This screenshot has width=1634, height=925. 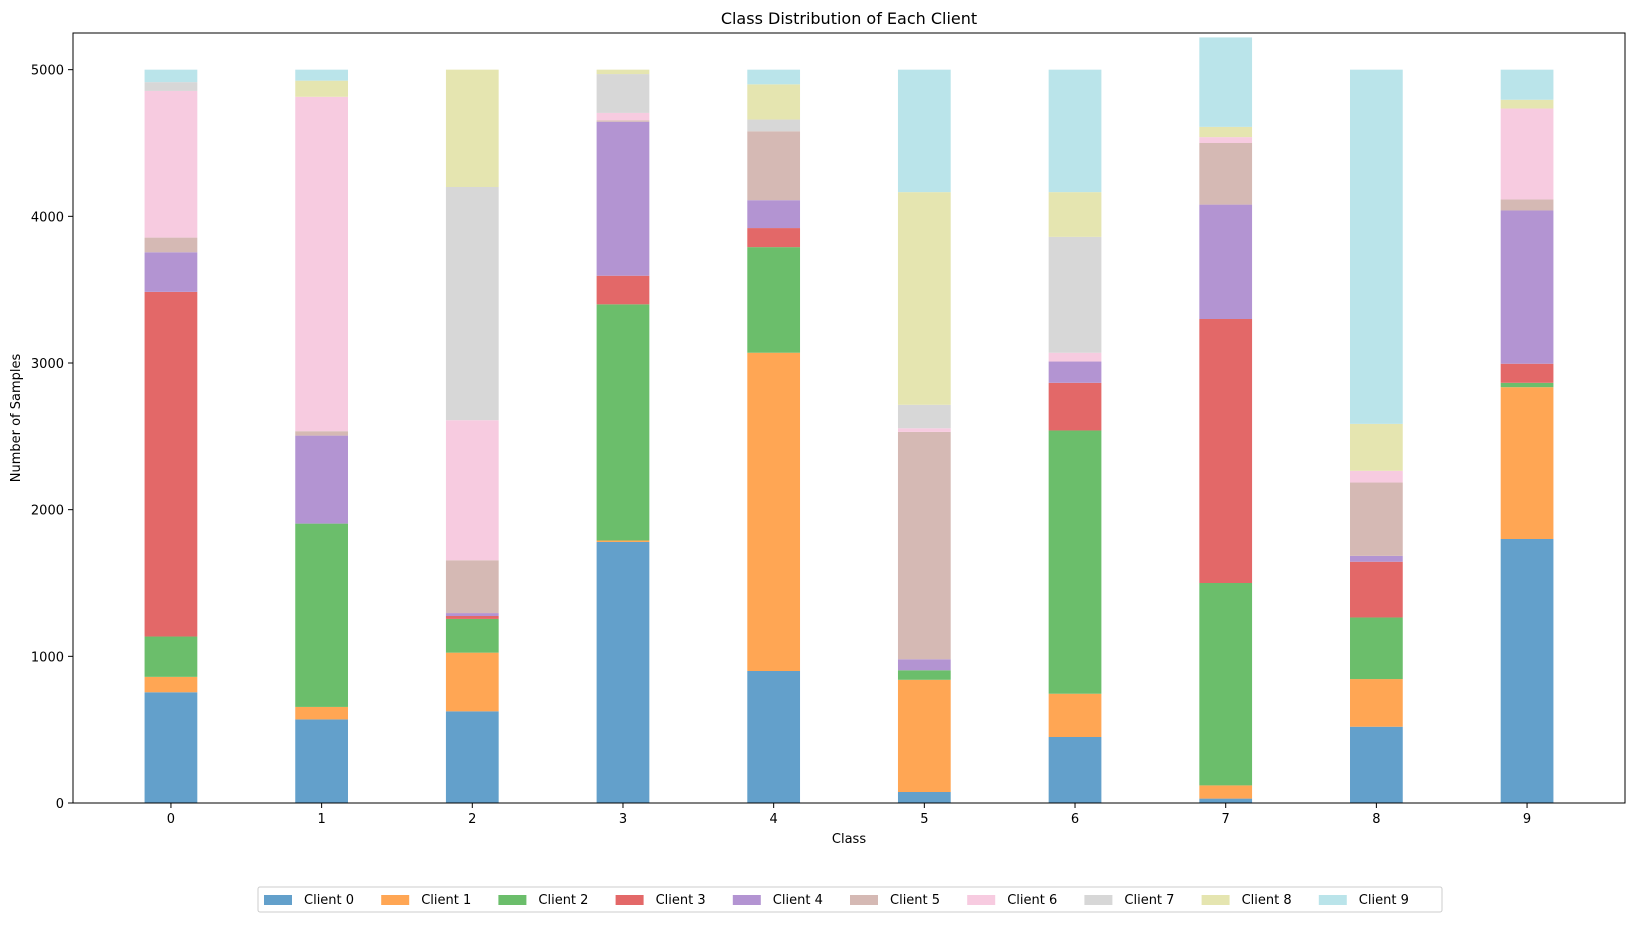 I want to click on legend-label-client-0: Client 0, so click(x=329, y=900).